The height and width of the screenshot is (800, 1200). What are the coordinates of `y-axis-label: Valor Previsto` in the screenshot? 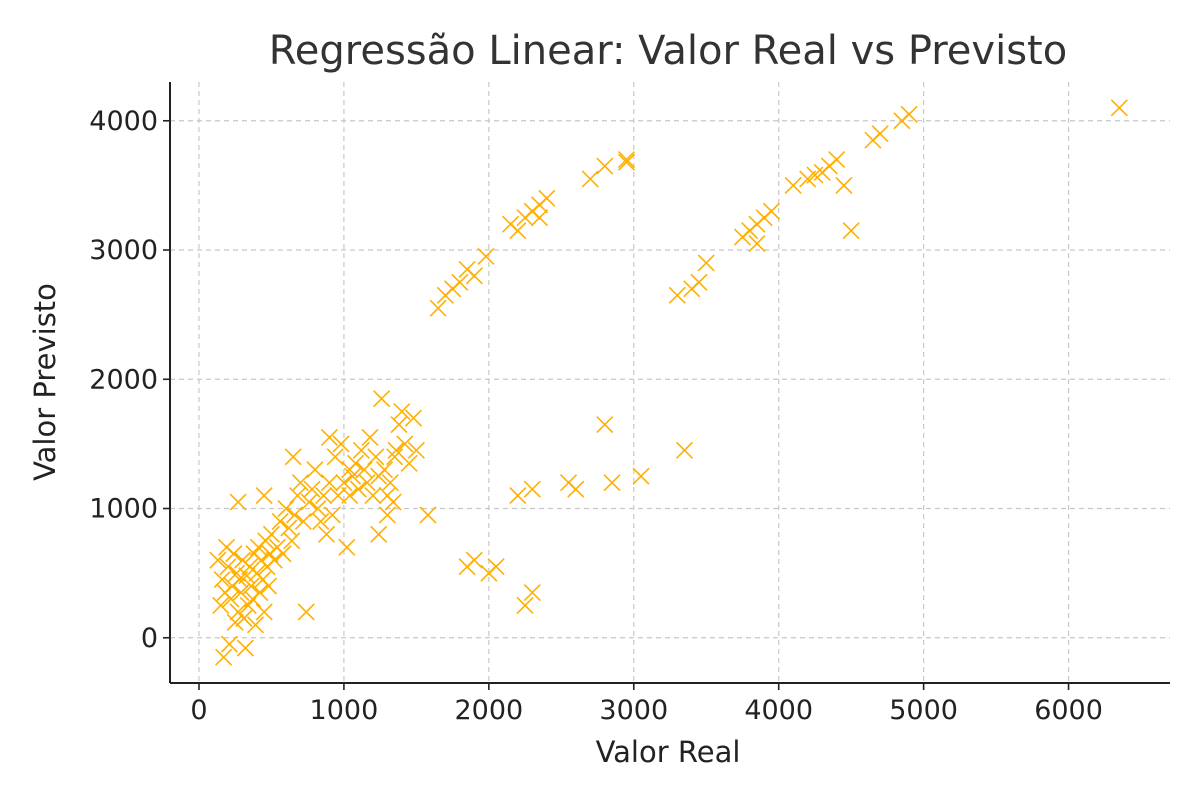 It's located at (45, 382).